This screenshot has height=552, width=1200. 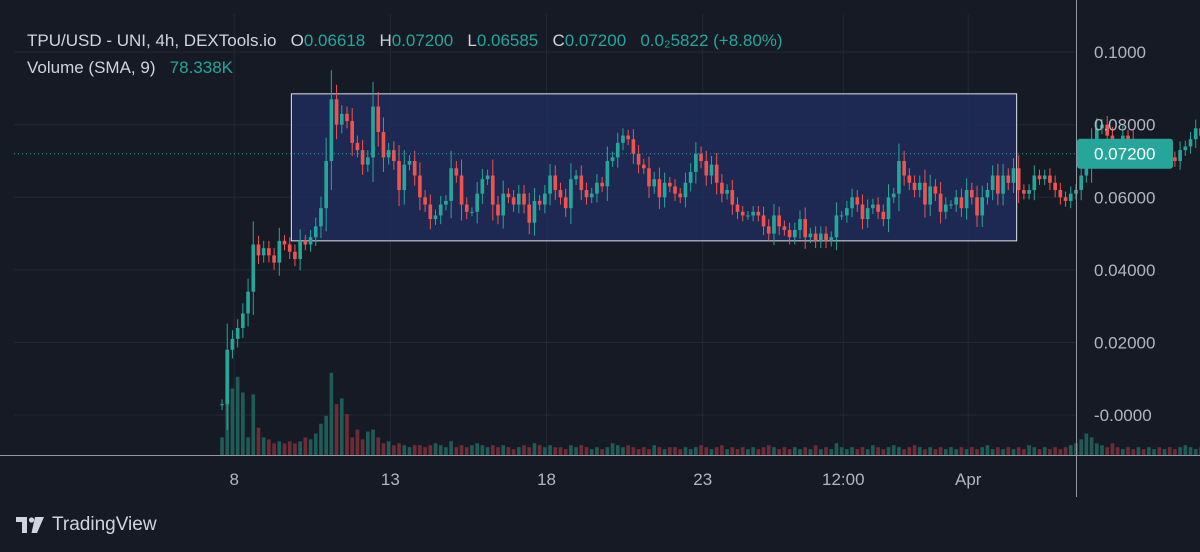 What do you see at coordinates (593, 153) in the screenshot?
I see `last-price-layer: 0.07200` at bounding box center [593, 153].